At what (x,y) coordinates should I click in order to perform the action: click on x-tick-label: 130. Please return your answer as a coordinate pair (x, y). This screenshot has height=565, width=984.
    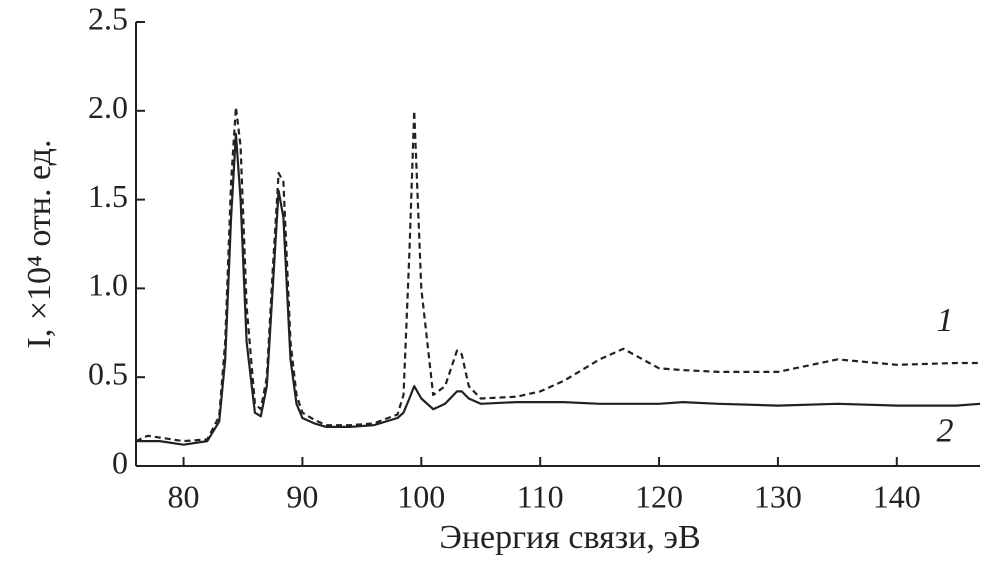
    Looking at the image, I should click on (778, 496).